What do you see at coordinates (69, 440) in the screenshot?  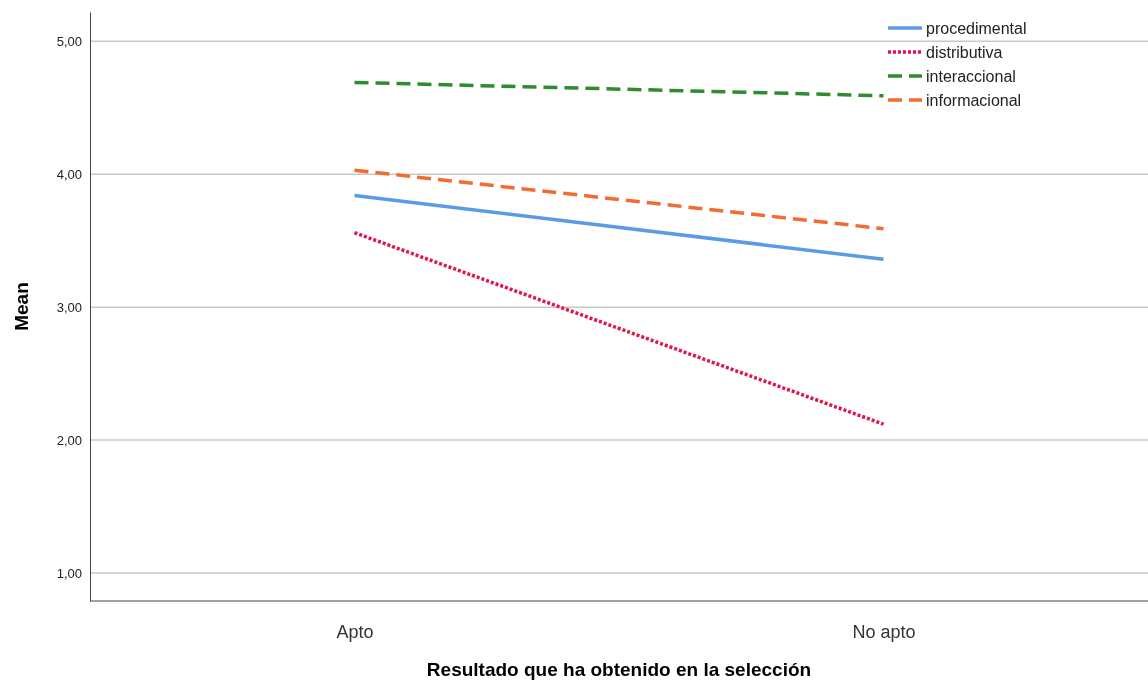 I see `y-tick-label: 2,00` at bounding box center [69, 440].